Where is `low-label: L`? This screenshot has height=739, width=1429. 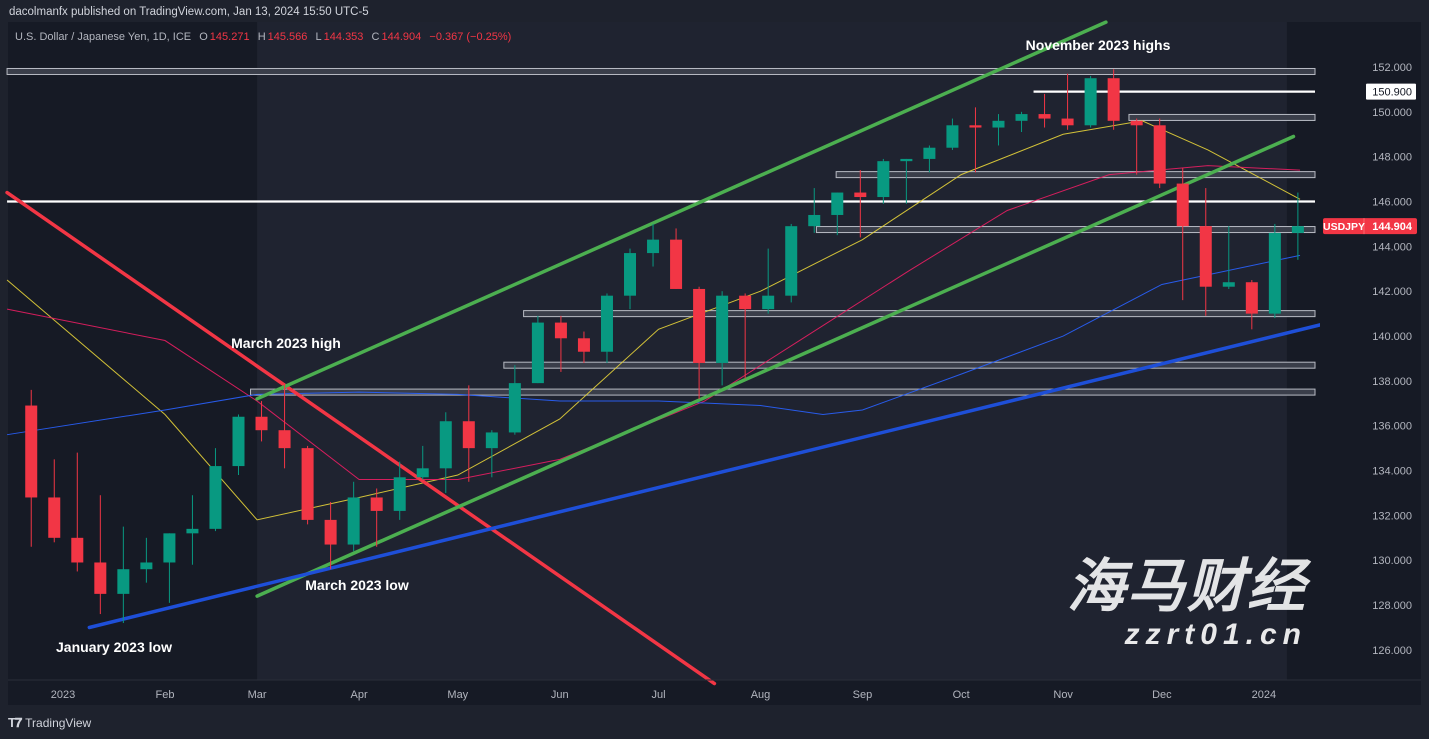 low-label: L is located at coordinates (318, 37).